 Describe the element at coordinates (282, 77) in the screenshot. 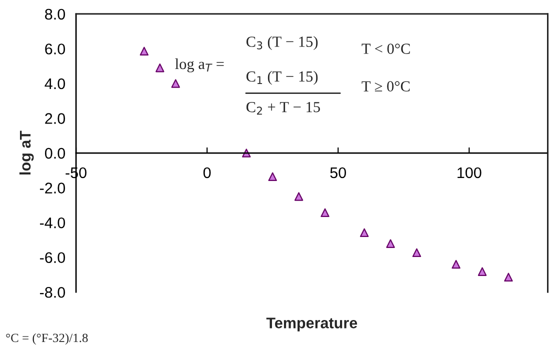

I see `annotation: C$_{1}$ (T − 15)` at that location.